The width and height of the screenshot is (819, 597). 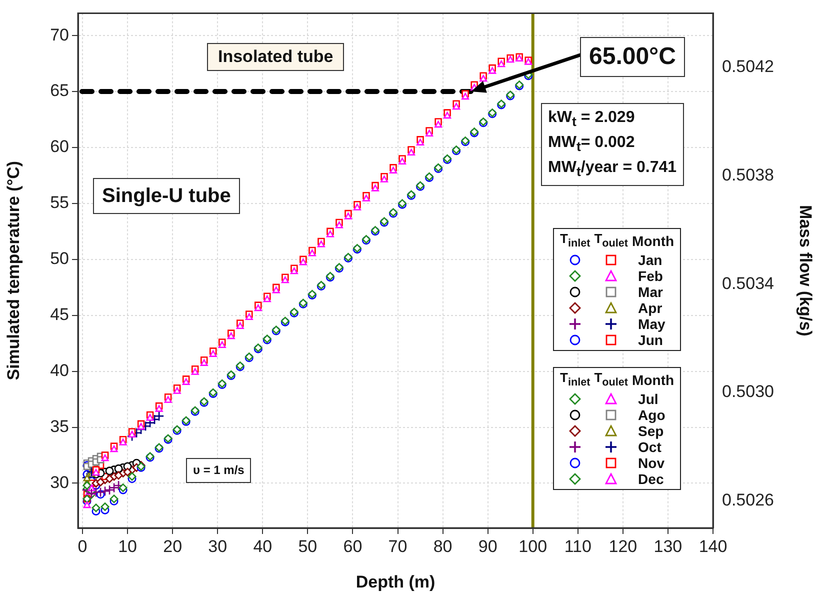 I want to click on legend-label: Feb, so click(x=650, y=276).